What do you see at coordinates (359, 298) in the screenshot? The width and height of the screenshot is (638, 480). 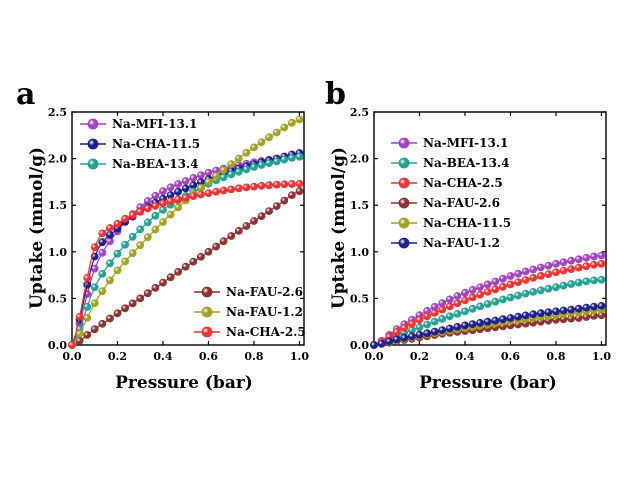 I see `y-tick-label: 0.5` at bounding box center [359, 298].